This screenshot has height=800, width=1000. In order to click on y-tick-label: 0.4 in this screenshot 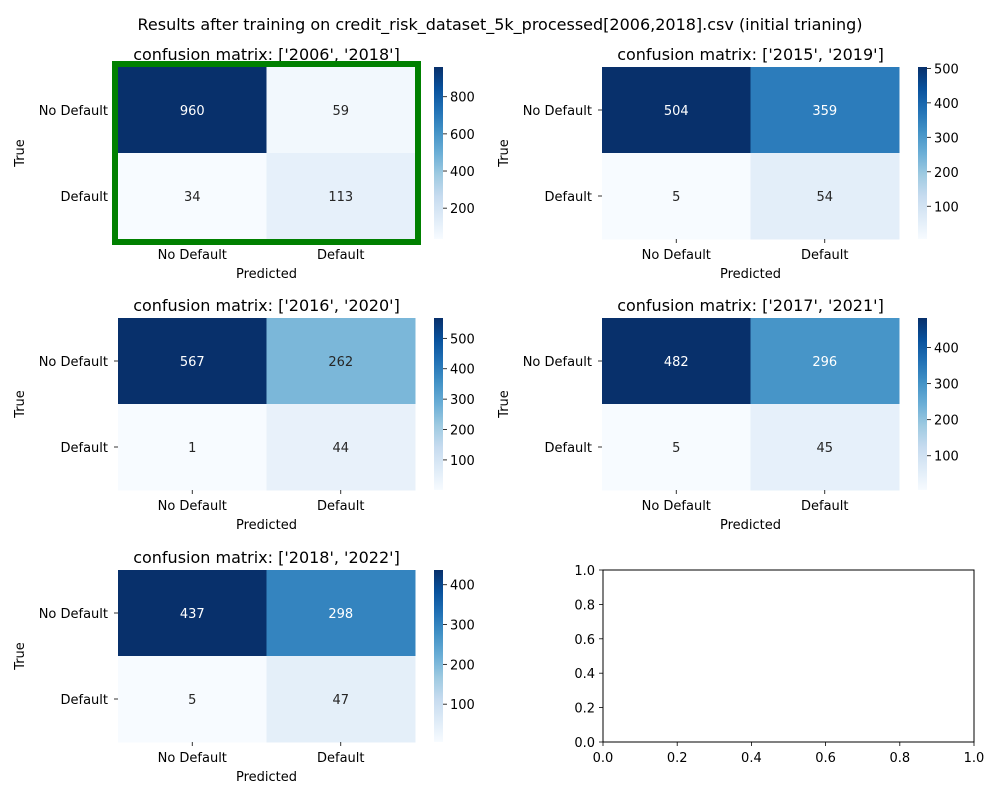, I will do `click(584, 674)`.